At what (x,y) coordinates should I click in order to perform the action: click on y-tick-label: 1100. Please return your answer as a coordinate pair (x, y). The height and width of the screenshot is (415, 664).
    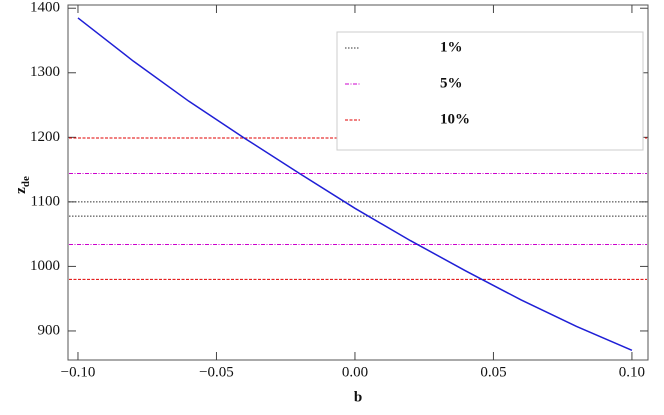
    Looking at the image, I should click on (45, 201).